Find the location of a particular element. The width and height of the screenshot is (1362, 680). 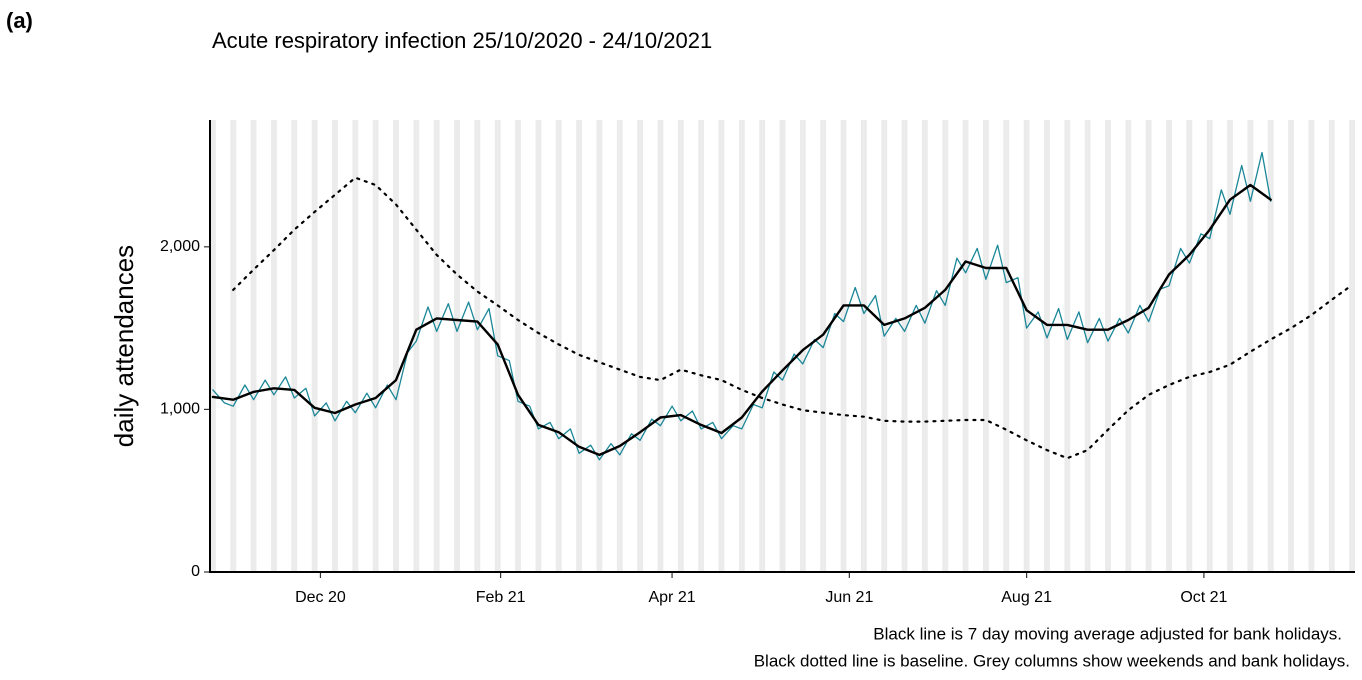

x-tick-label: Feb 21 is located at coordinates (501, 597).